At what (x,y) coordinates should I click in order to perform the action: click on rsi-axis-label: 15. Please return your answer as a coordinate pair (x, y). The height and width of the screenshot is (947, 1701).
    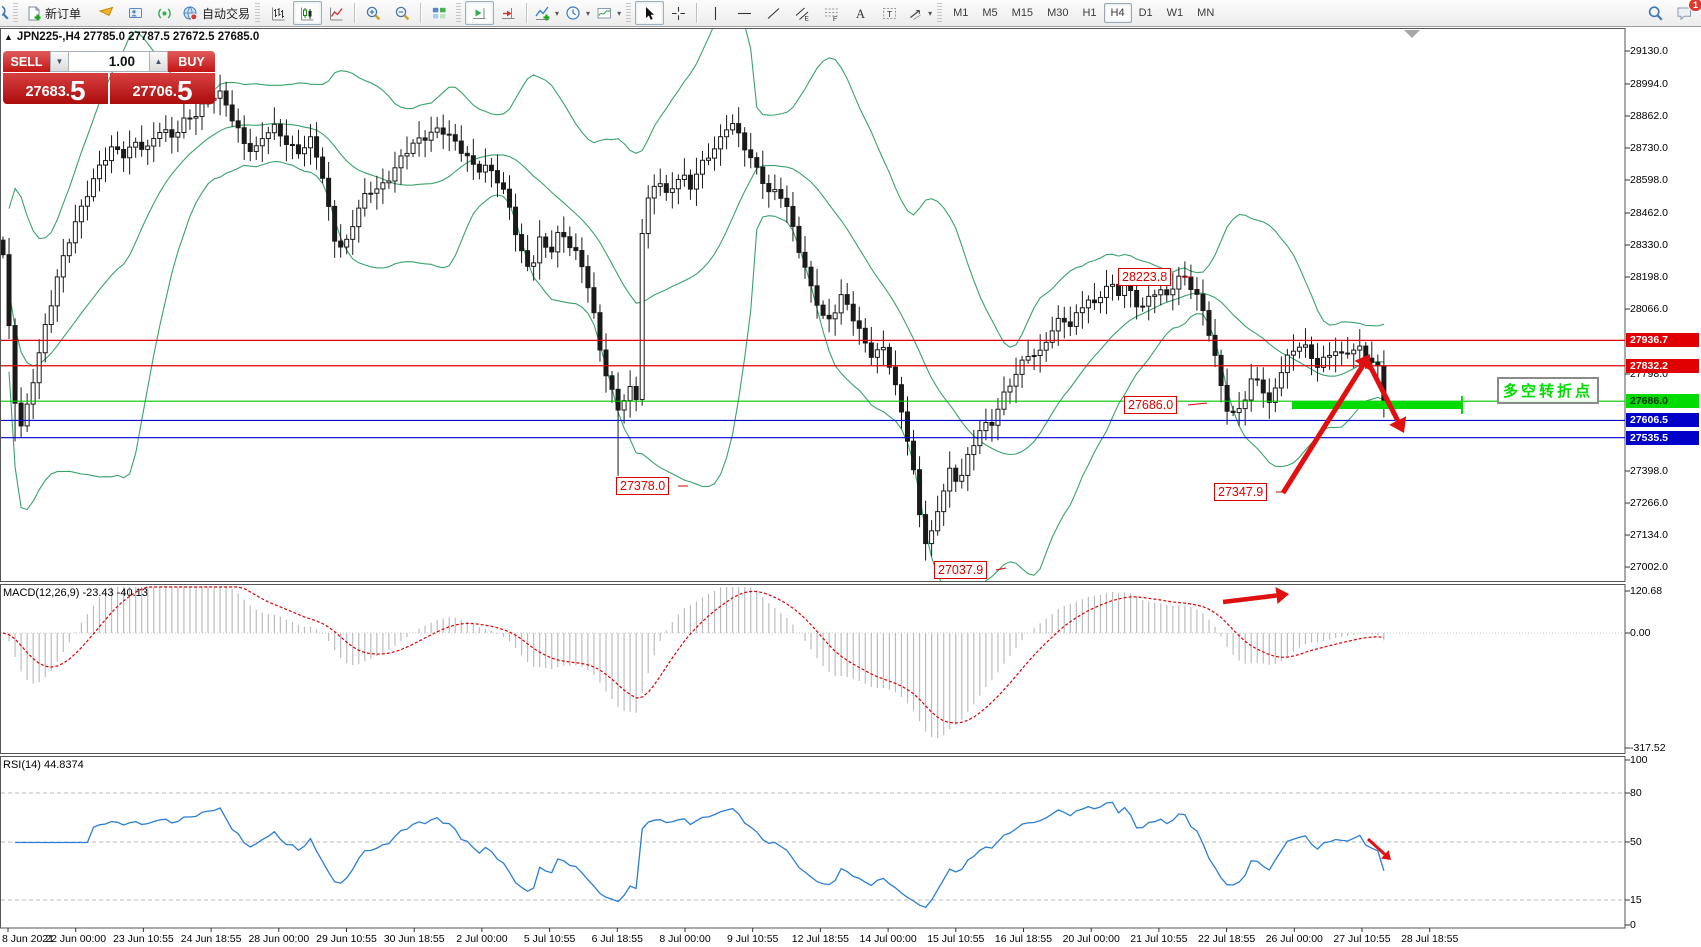
    Looking at the image, I should click on (1636, 900).